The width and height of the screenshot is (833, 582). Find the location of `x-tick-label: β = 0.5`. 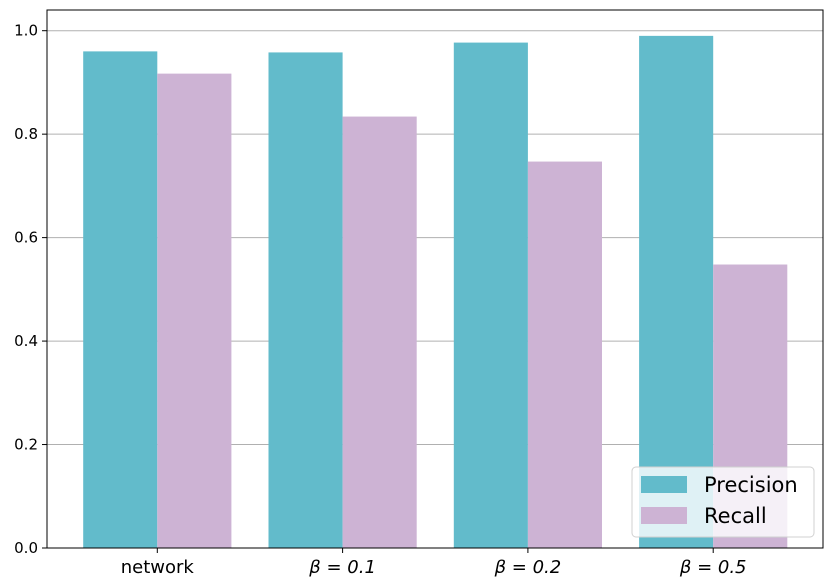

x-tick-label: β = 0.5 is located at coordinates (713, 567).